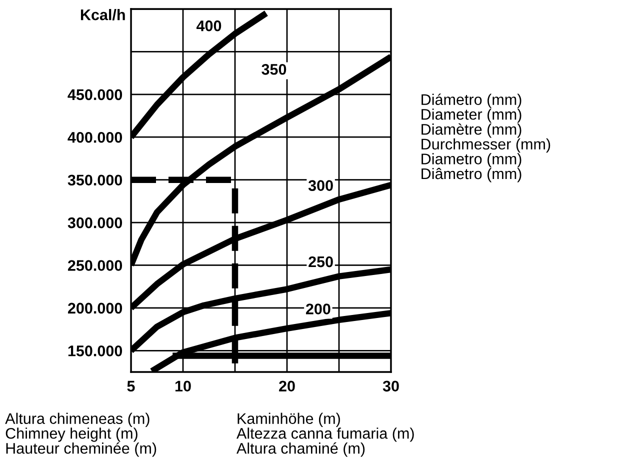 The image size is (634, 468). I want to click on text: Altura chimeneas (m) Chimney height (m) Hauteur cheminée (m), so click(80, 434).